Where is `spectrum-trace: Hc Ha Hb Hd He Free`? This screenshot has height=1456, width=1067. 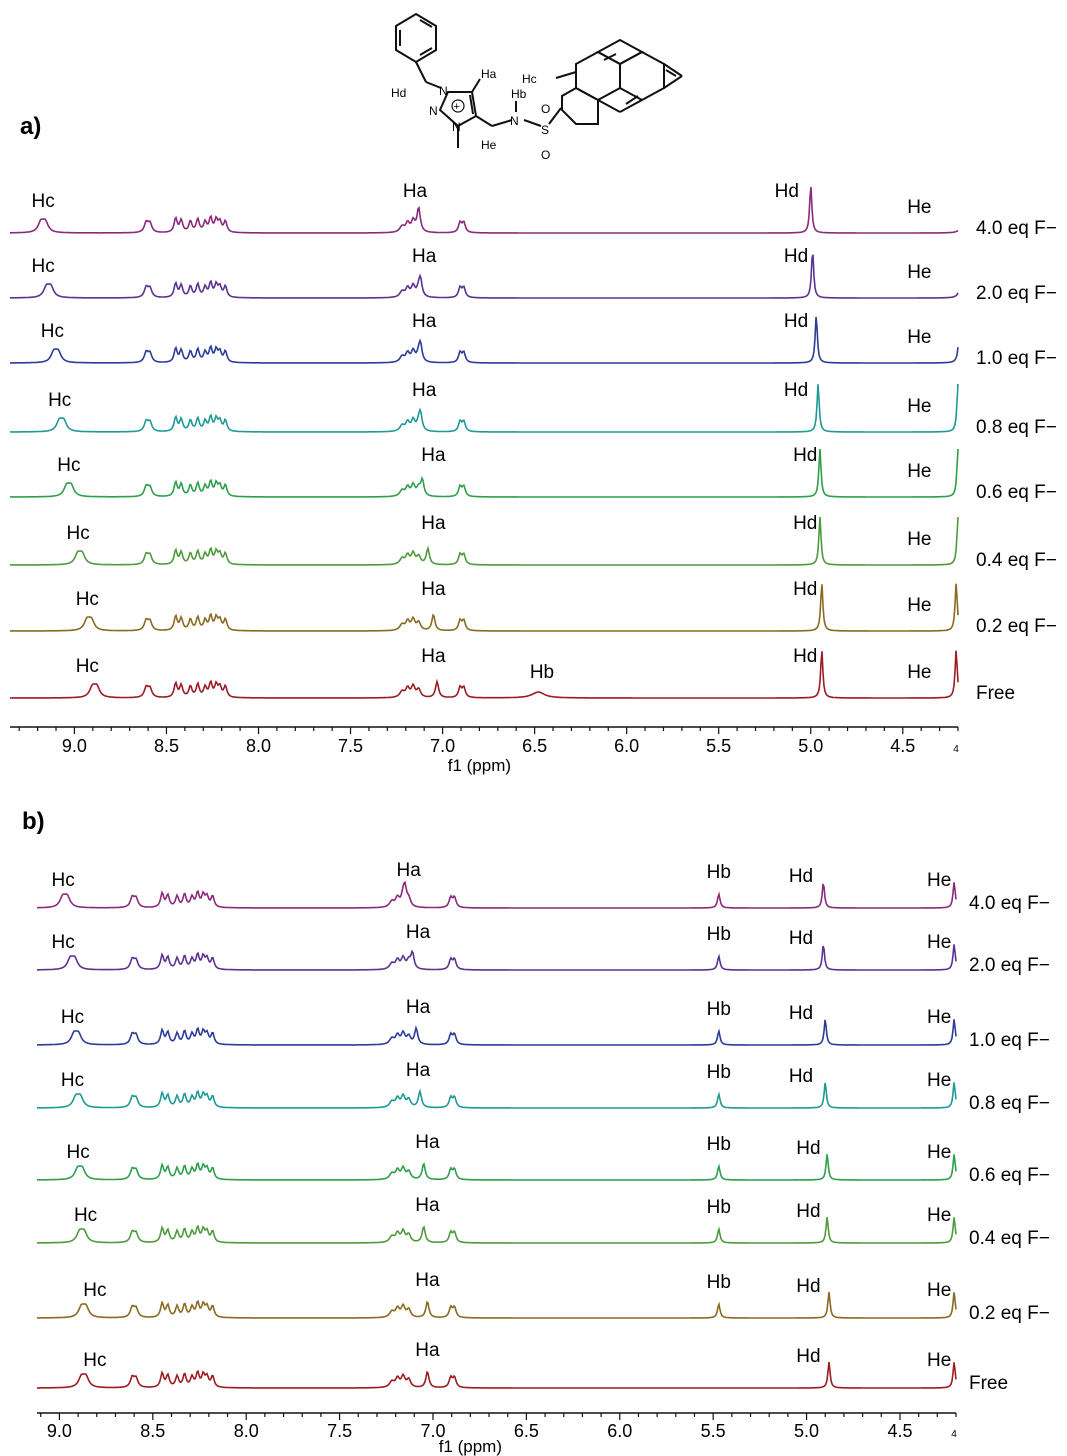
spectrum-trace: Hc Ha Hb Hd He Free is located at coordinates (512, 675).